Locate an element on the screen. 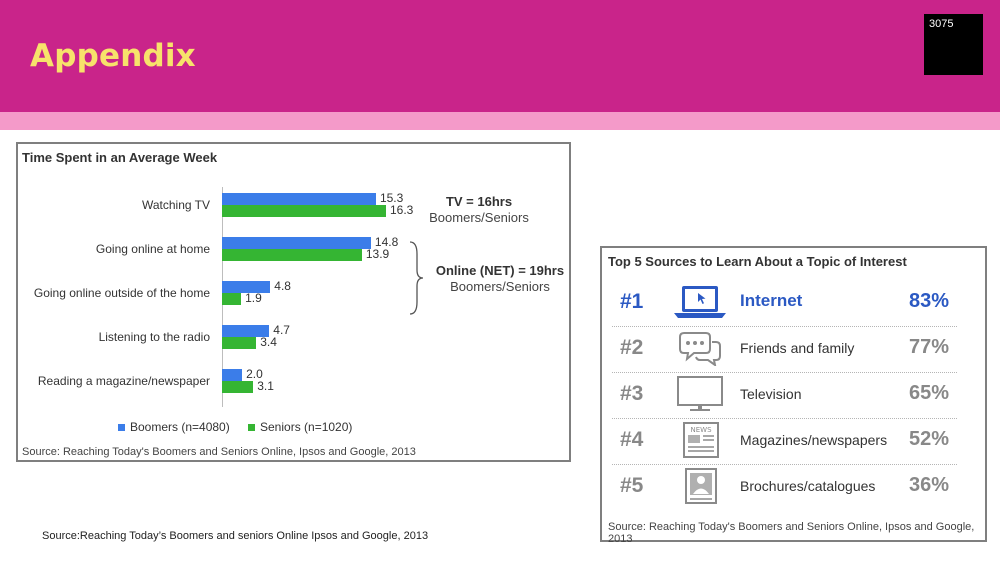 The height and width of the screenshot is (563, 1000). legend-boomers: Boomers (n=4080) is located at coordinates (174, 427).